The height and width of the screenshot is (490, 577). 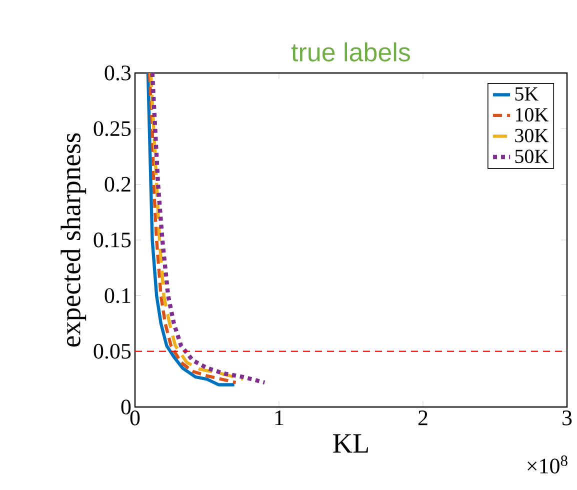 What do you see at coordinates (531, 135) in the screenshot?
I see `legend-label: 30K` at bounding box center [531, 135].